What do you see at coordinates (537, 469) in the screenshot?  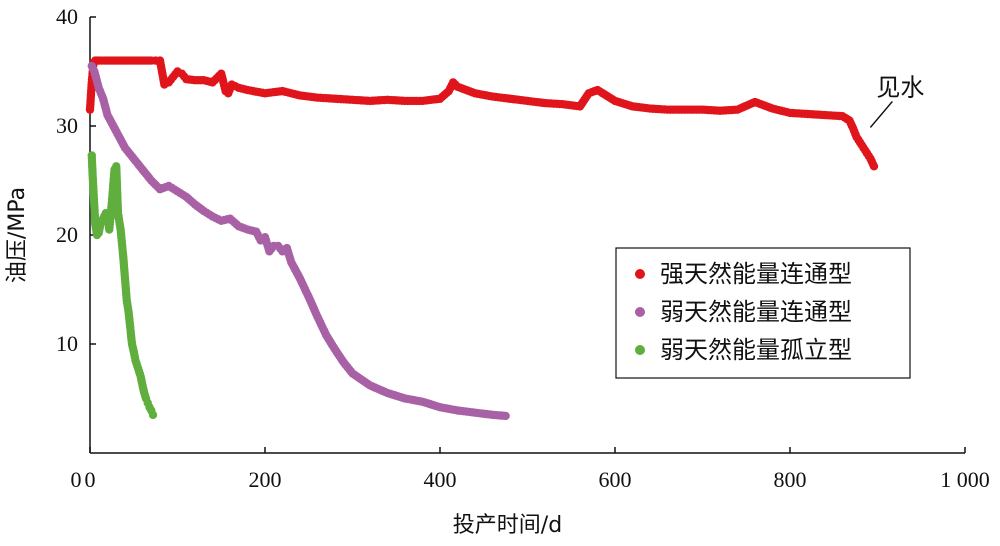 I see `x-axis-ticks: 0 200 400 600 800 1 000` at bounding box center [537, 469].